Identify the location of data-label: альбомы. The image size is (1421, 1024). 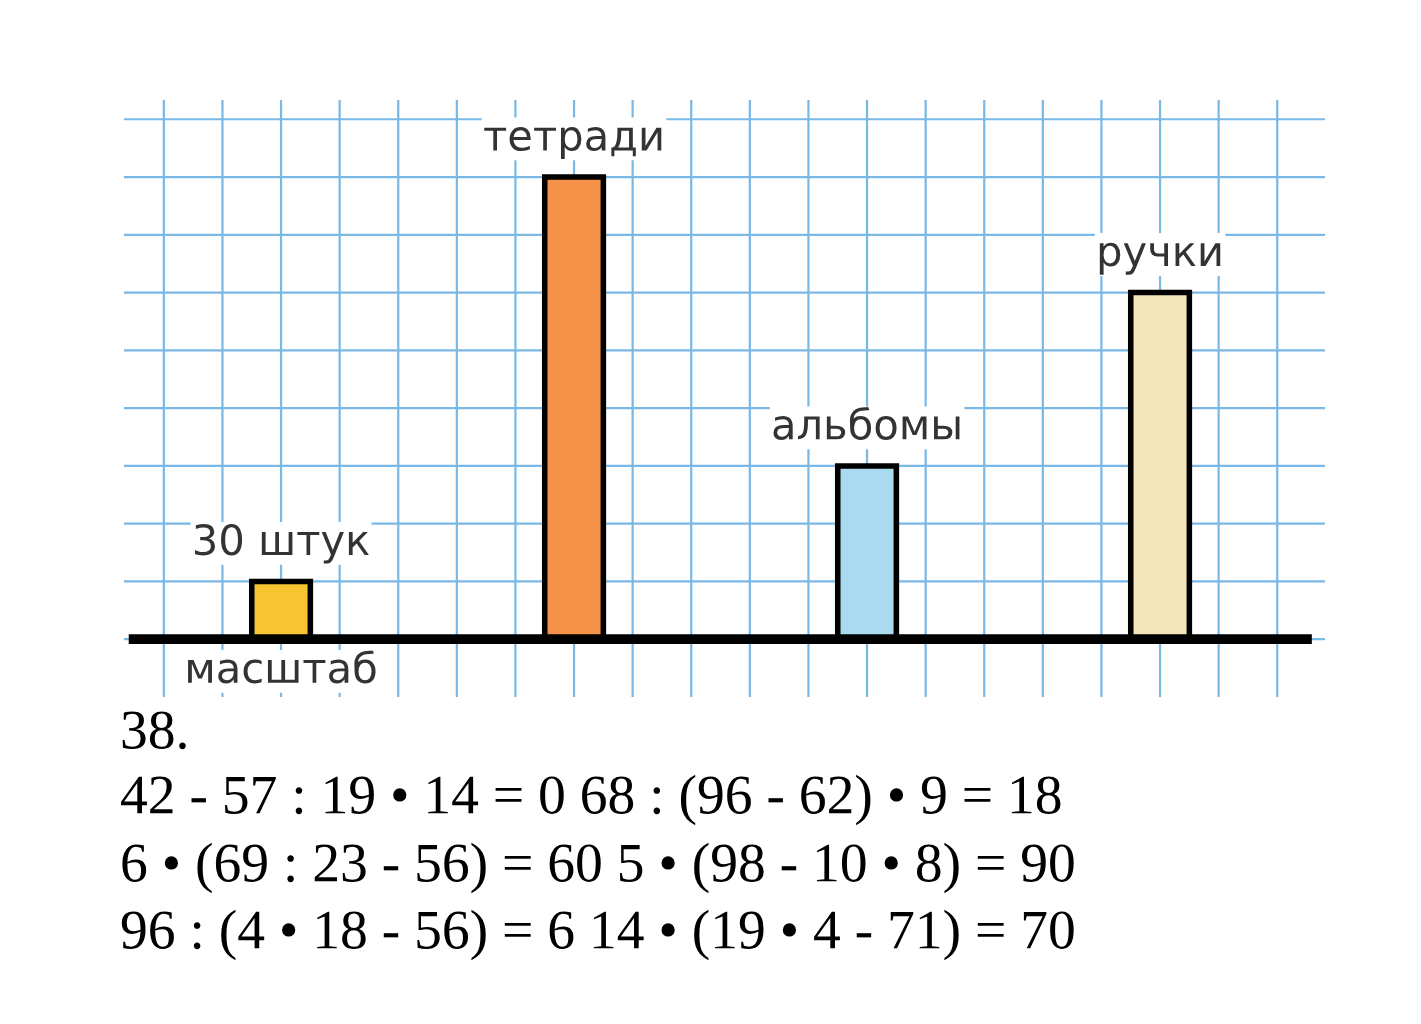
(866, 423).